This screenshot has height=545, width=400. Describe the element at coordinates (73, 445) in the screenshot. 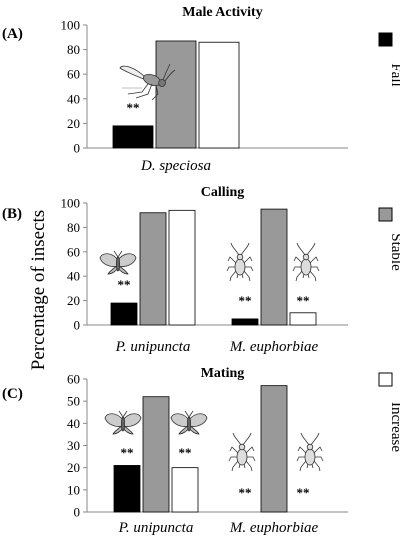

I see `y-tick-label: 30` at that location.